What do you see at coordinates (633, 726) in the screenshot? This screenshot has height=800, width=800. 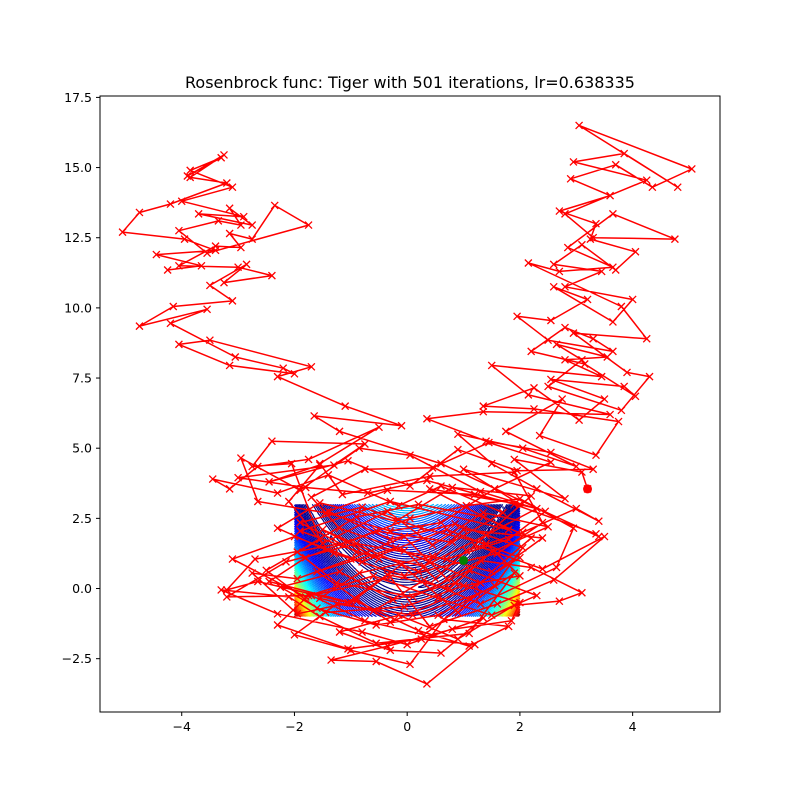 I see `x-tick-label: 4` at bounding box center [633, 726].